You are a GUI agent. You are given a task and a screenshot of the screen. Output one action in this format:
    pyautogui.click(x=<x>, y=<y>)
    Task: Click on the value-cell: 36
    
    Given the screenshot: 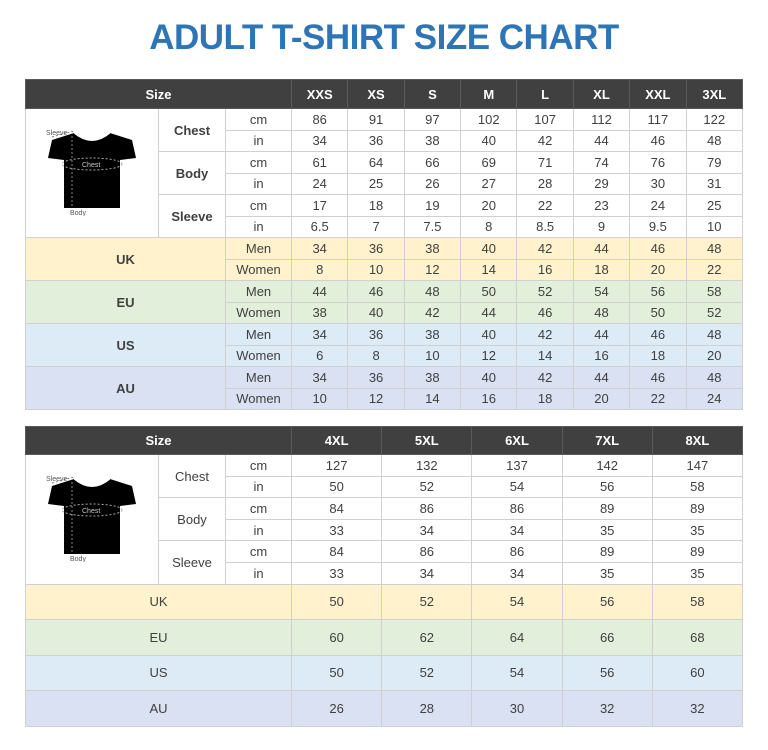 What is the action you would take?
    pyautogui.click(x=376, y=377)
    